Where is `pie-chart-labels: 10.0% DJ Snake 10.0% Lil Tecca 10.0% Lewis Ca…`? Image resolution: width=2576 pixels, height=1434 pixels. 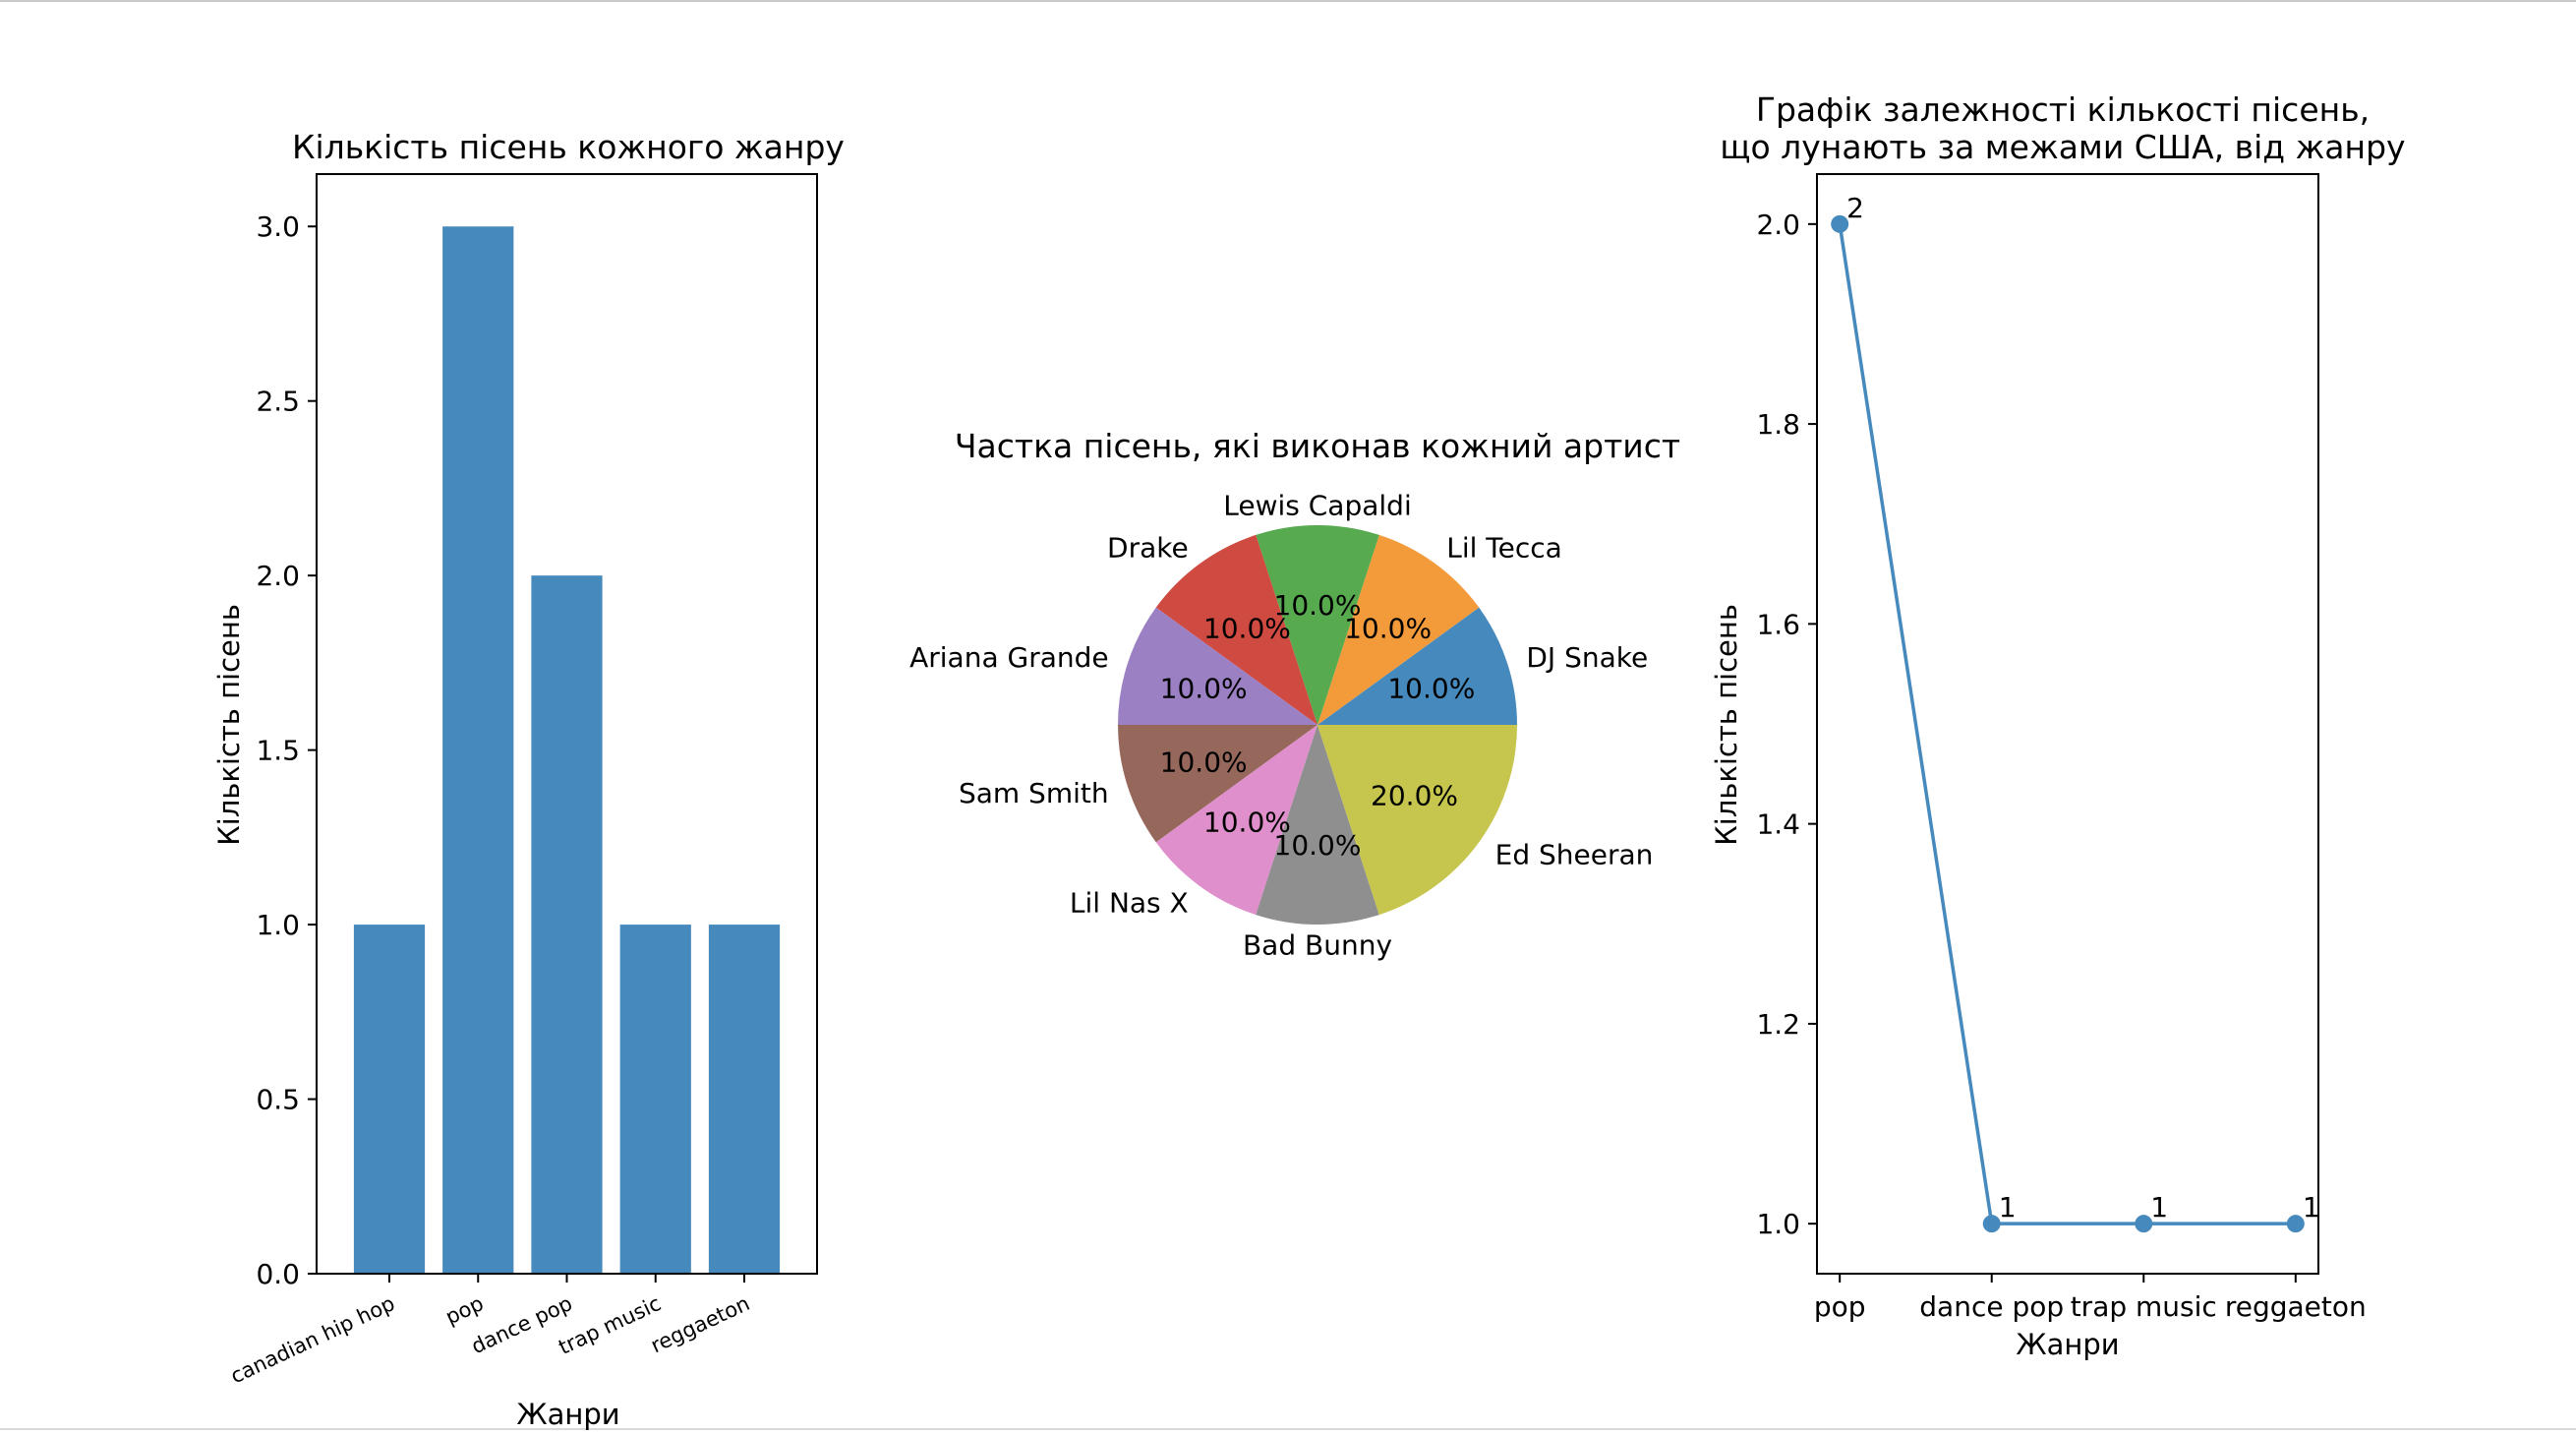
pie-chart-labels: 10.0% DJ Snake 10.0% Lil Tecca 10.0% Lewis Ca… is located at coordinates (1281, 726).